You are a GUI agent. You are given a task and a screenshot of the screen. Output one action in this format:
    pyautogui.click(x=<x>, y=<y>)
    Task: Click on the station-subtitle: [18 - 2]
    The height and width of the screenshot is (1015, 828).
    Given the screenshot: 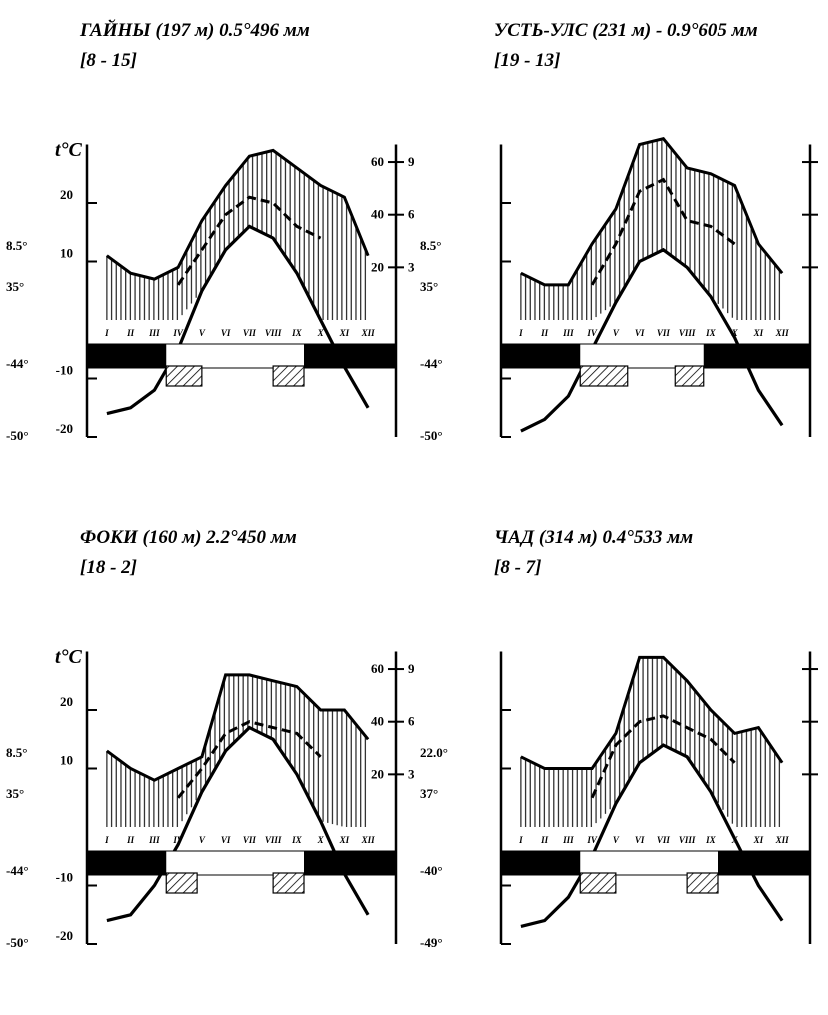 What is the action you would take?
    pyautogui.click(x=108, y=567)
    